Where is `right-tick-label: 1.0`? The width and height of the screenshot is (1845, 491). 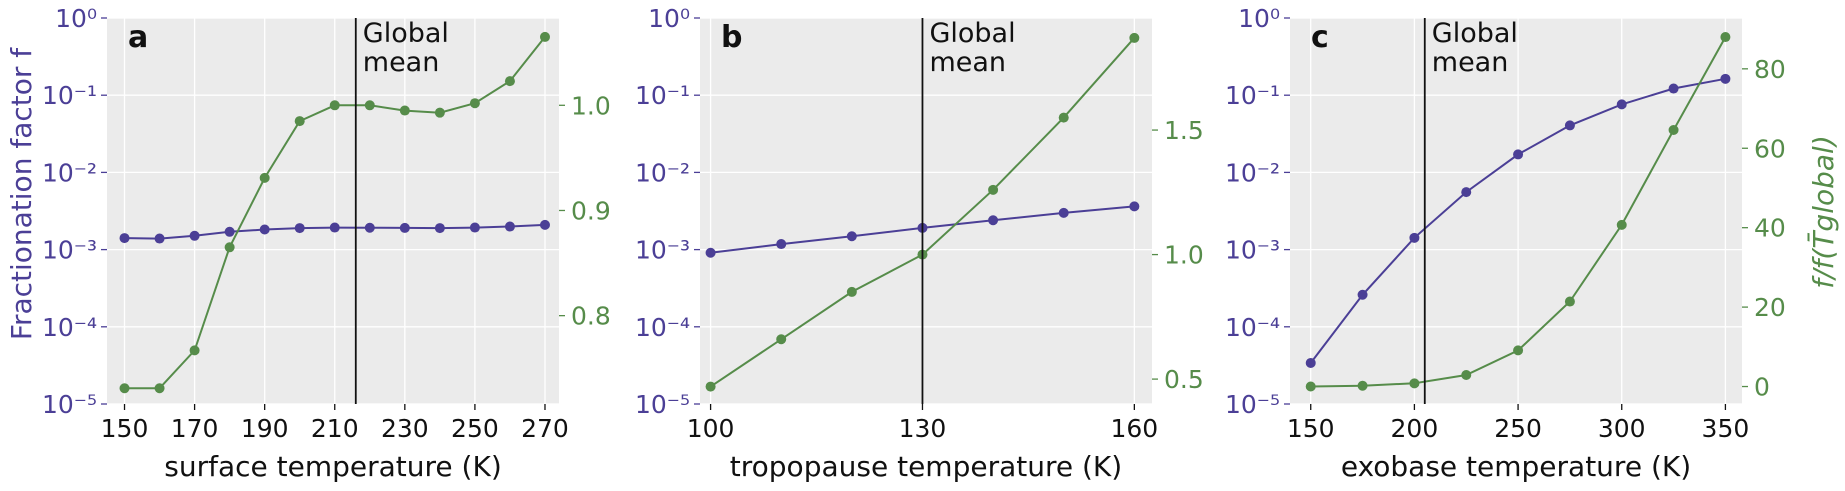 right-tick-label: 1.0 is located at coordinates (591, 105).